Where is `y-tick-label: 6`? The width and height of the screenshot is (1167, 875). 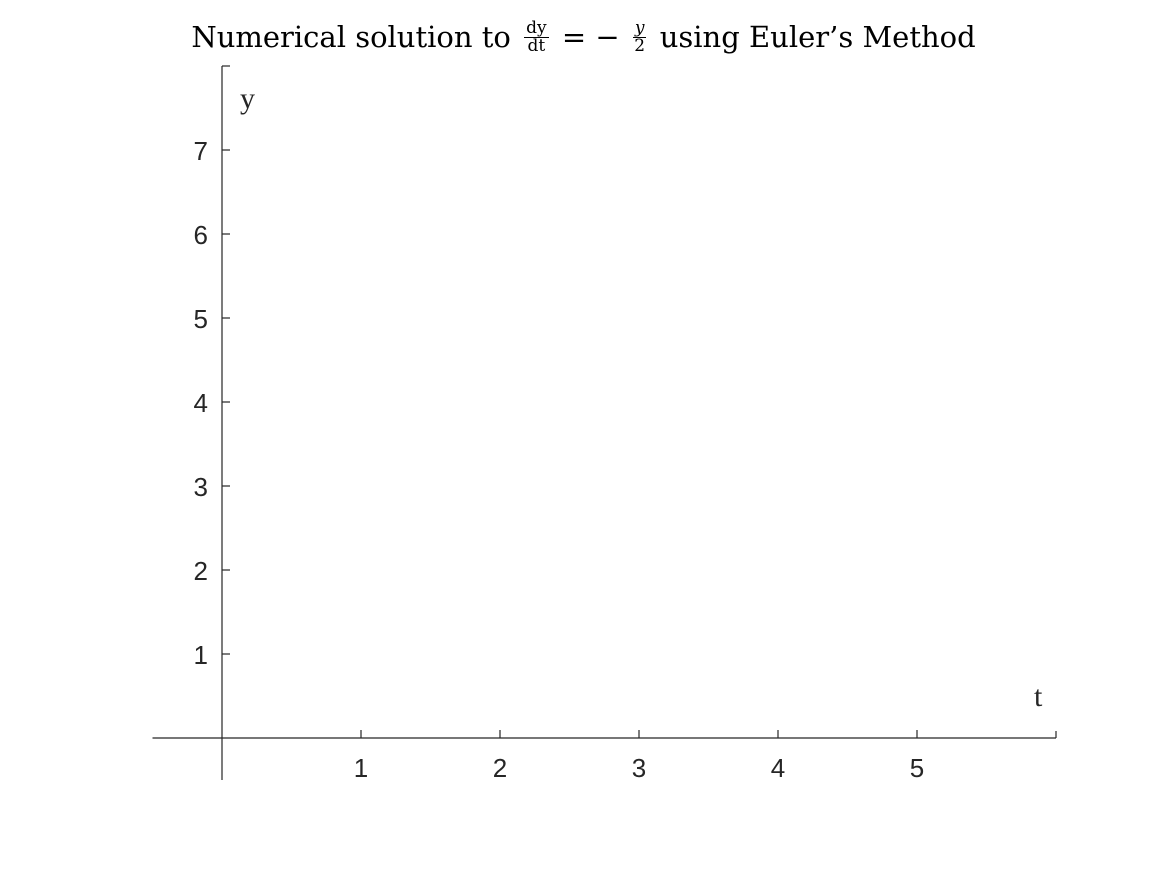 y-tick-label: 6 is located at coordinates (201, 235).